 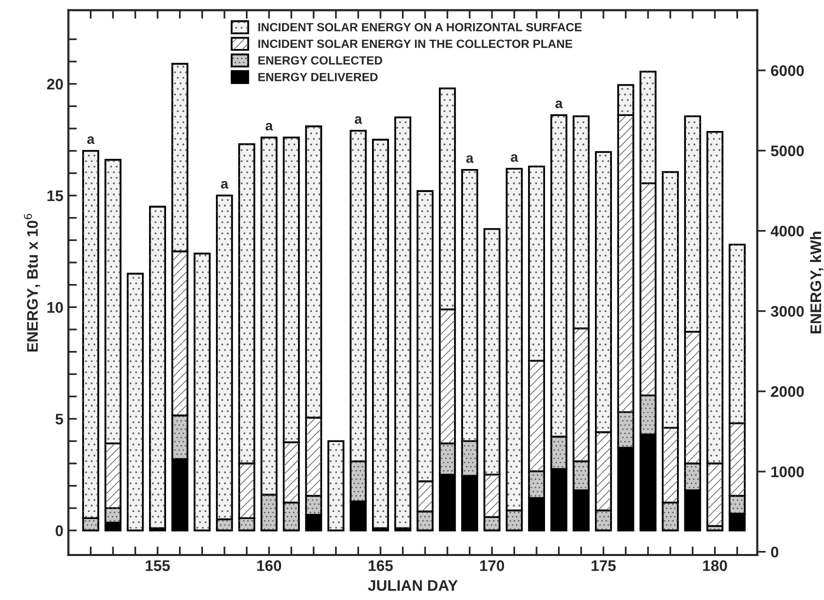 What do you see at coordinates (55, 84) in the screenshot?
I see `y-tick-label: 20` at bounding box center [55, 84].